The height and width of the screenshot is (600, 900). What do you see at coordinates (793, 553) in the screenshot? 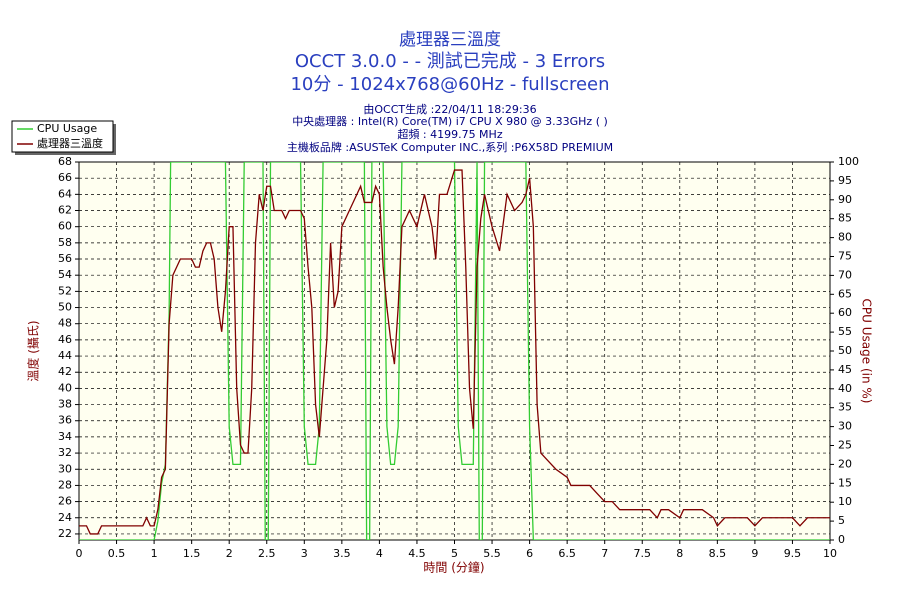
I see `x-tick-label: 9.5` at bounding box center [793, 553].